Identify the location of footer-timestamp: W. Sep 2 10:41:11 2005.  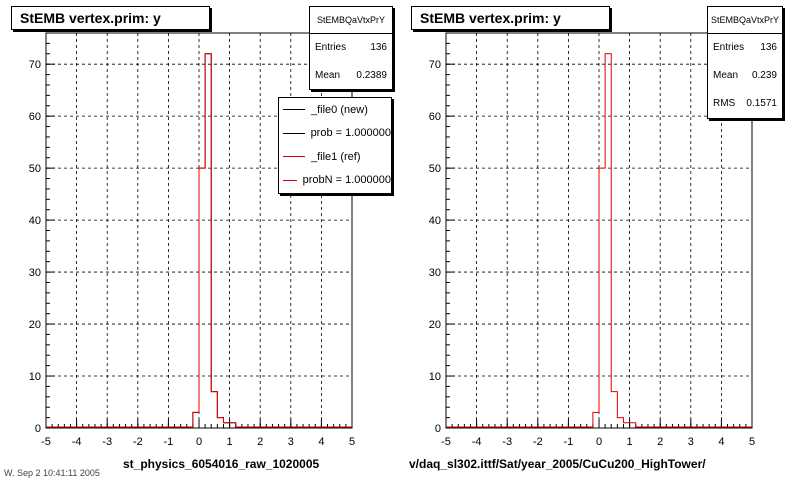
(52, 473).